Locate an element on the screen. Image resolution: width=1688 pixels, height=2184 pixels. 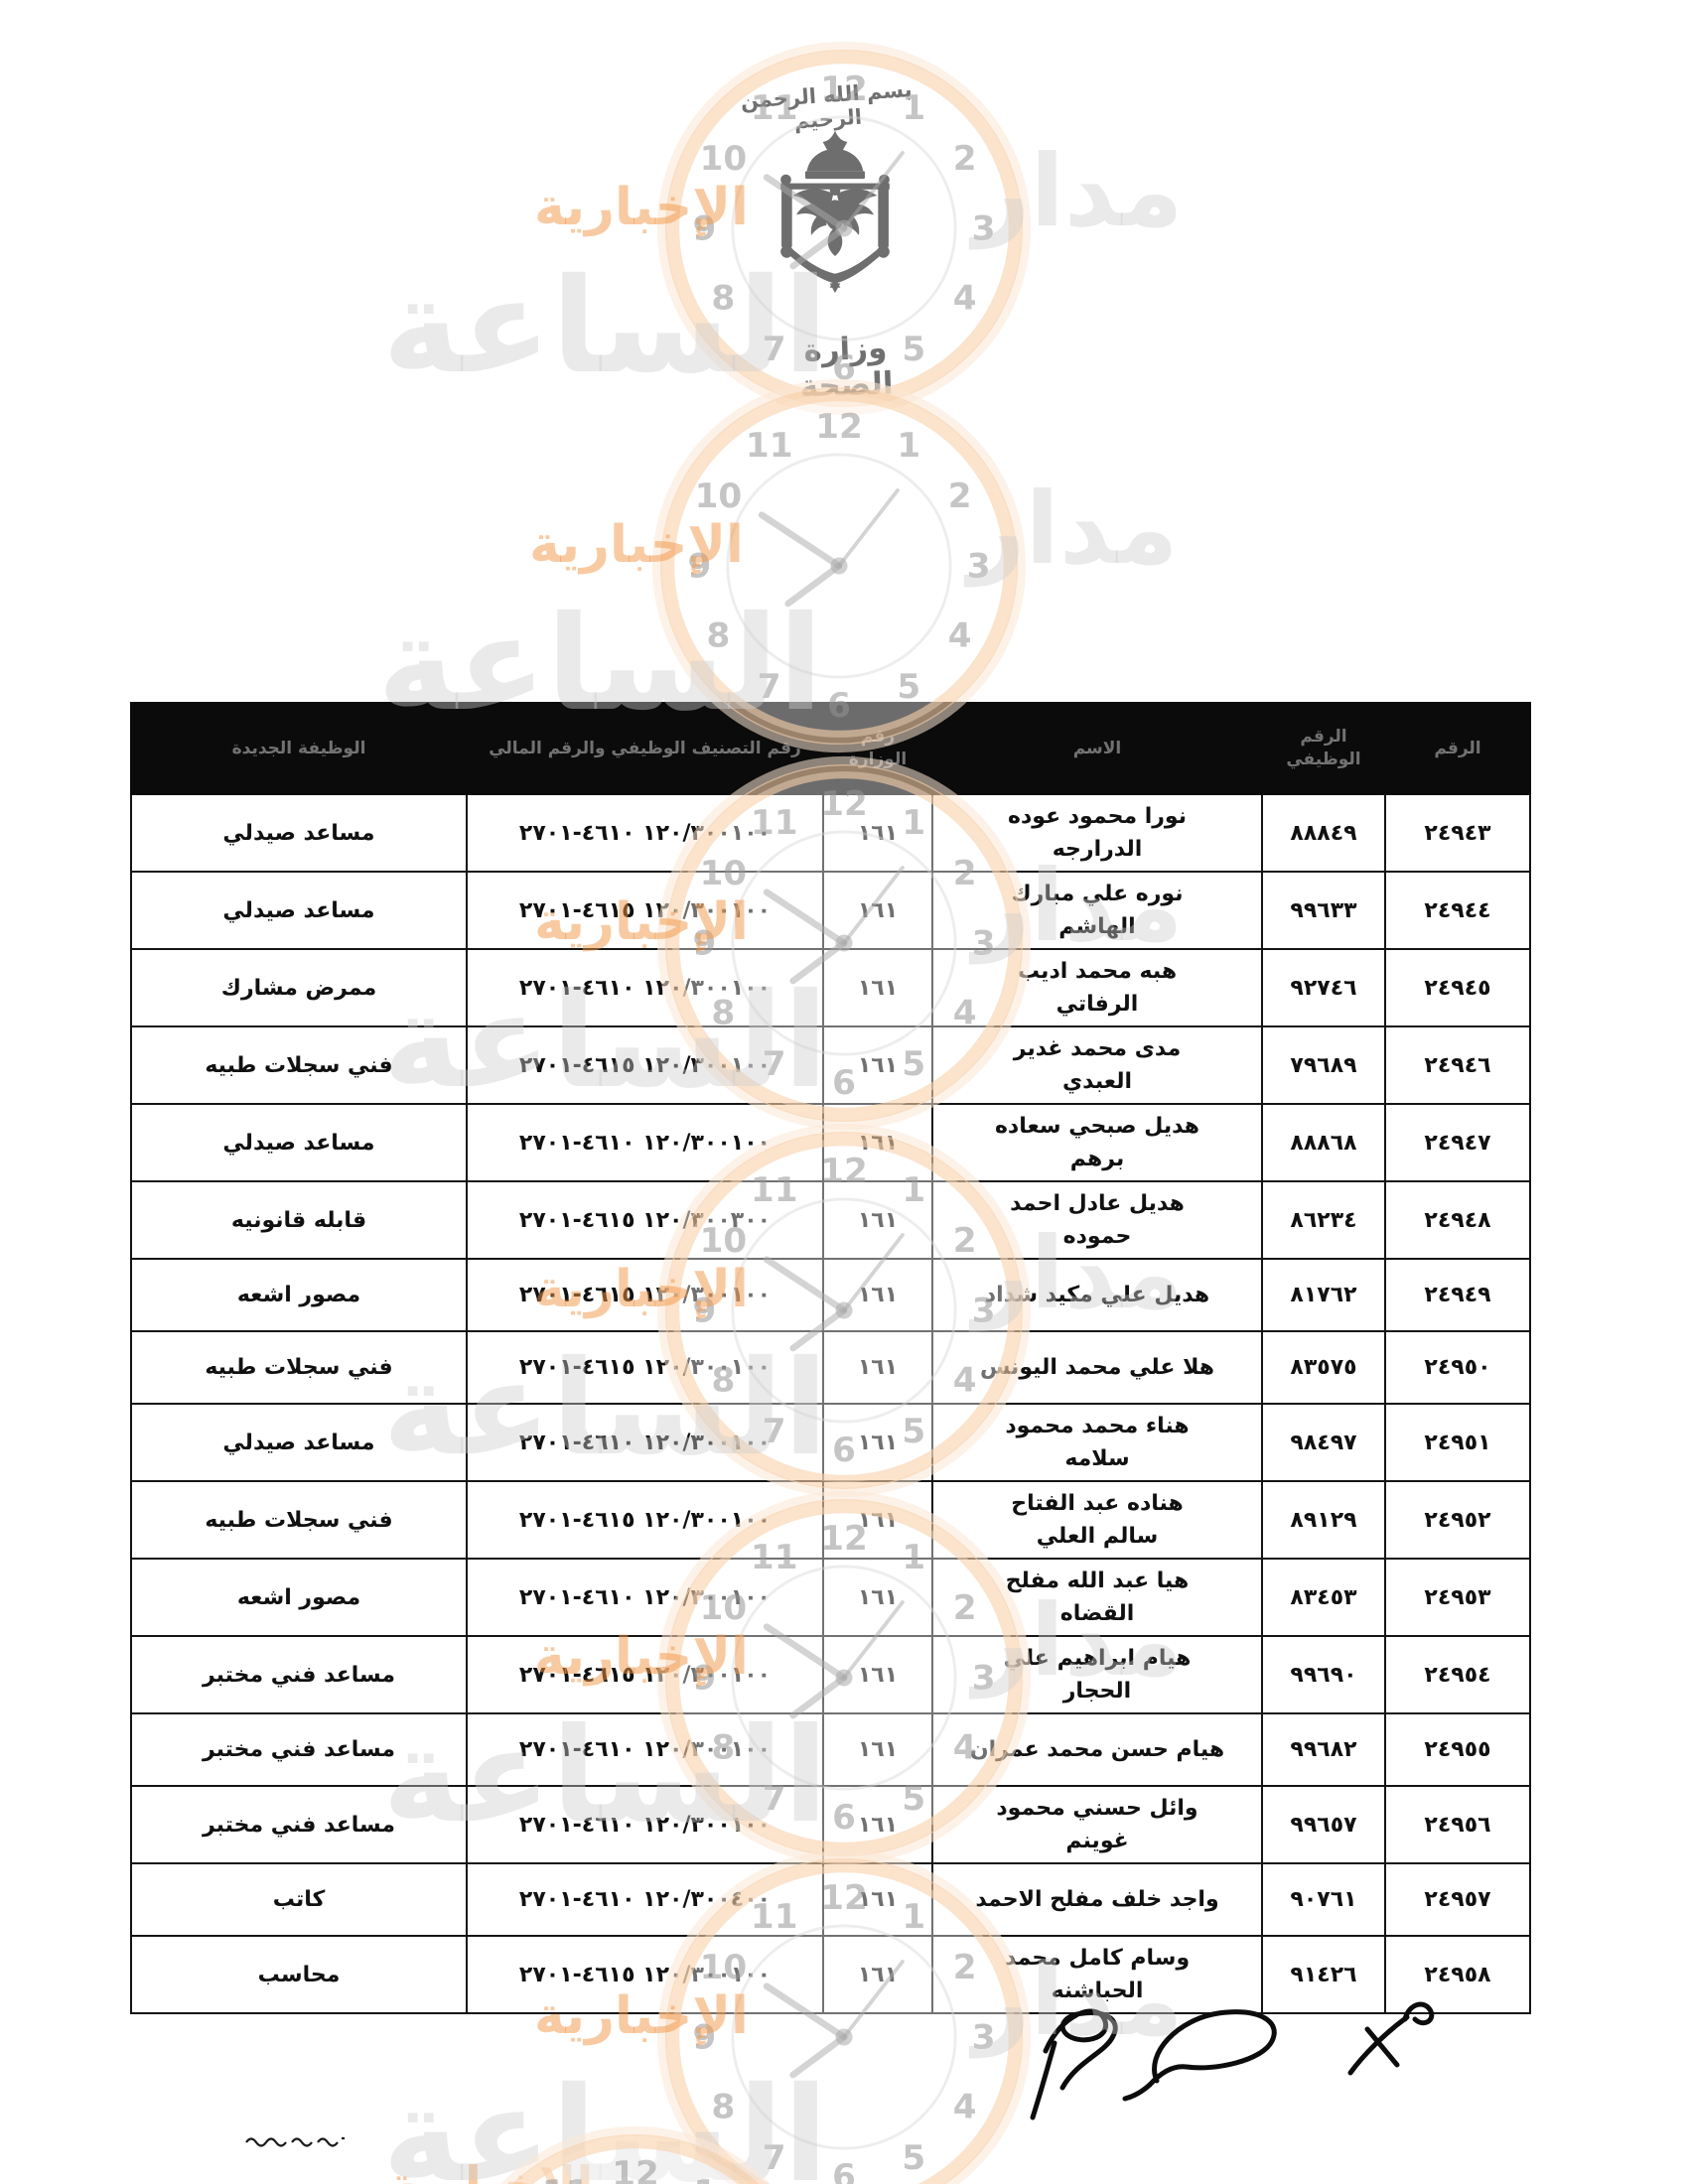
ministry-calligraphy: وزارة الصحة is located at coordinates (847, 367).